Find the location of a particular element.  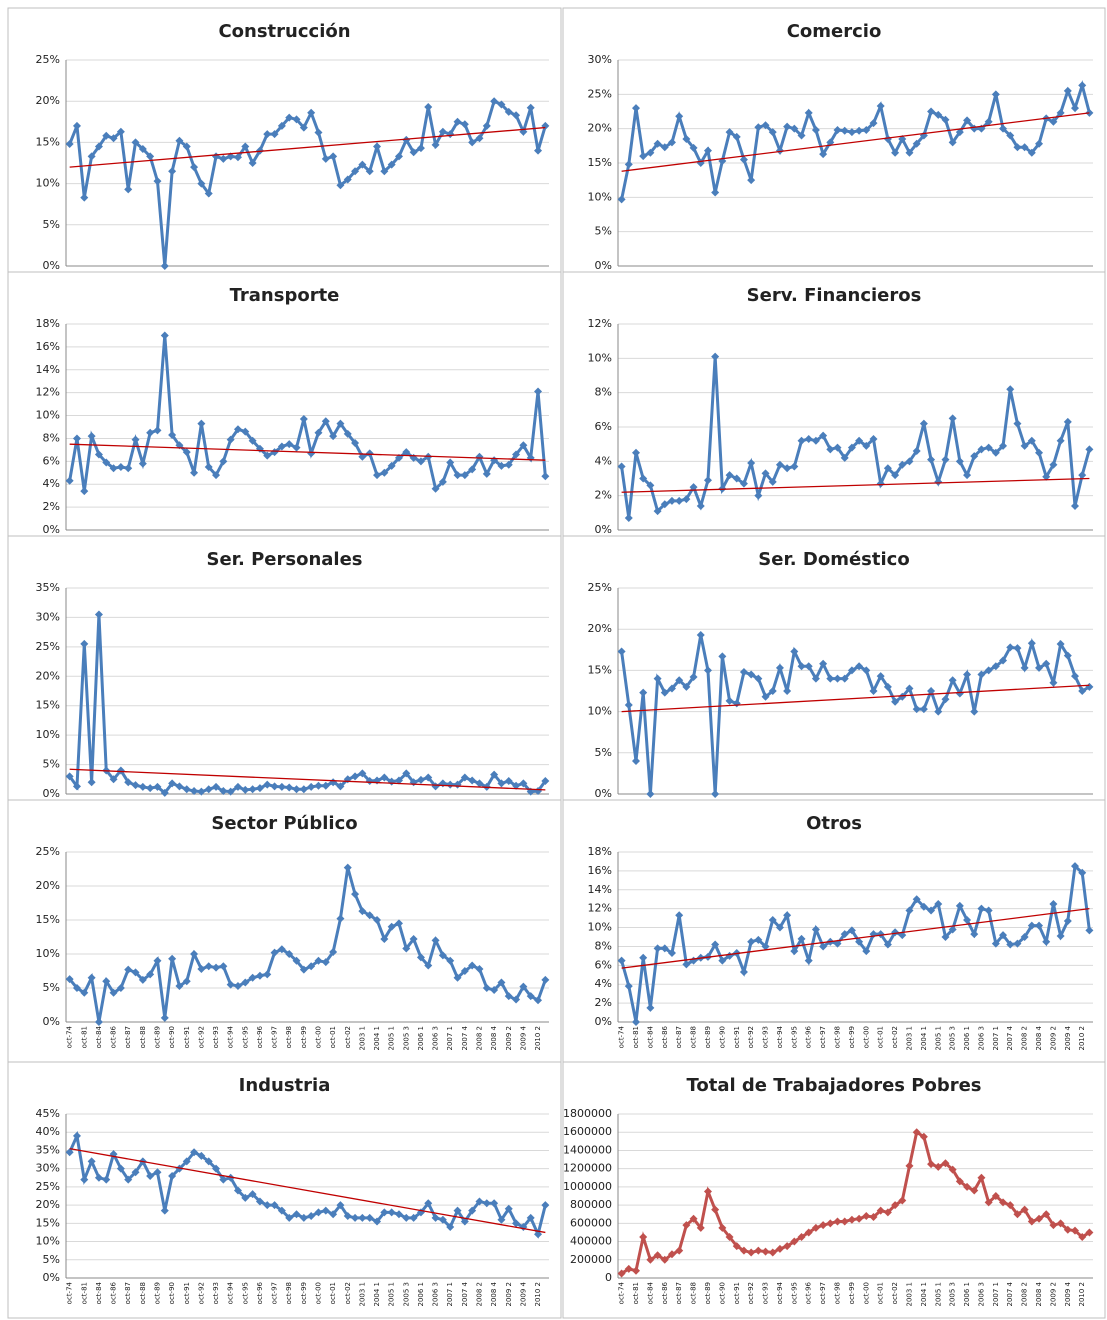

x-tick-label: 2008 4 is located at coordinates (1039, 1037).